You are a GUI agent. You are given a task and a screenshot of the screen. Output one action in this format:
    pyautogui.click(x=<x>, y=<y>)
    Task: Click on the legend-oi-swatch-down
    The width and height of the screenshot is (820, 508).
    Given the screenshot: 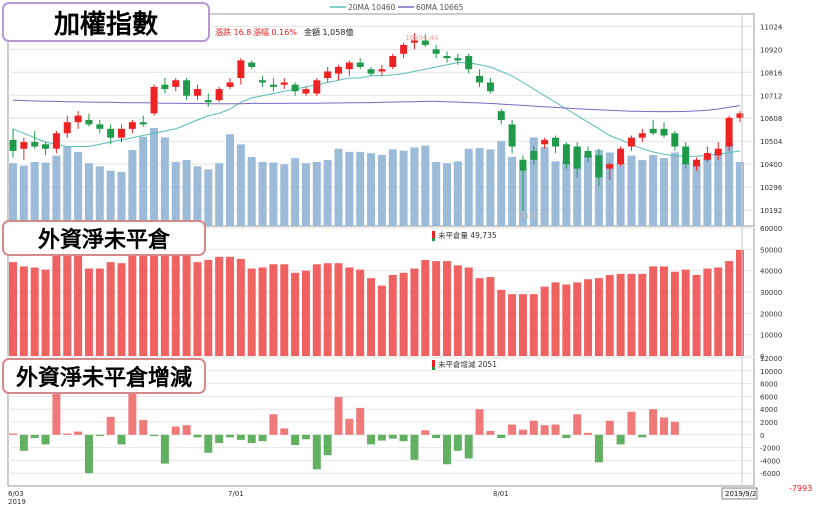 What is the action you would take?
    pyautogui.click(x=433, y=239)
    